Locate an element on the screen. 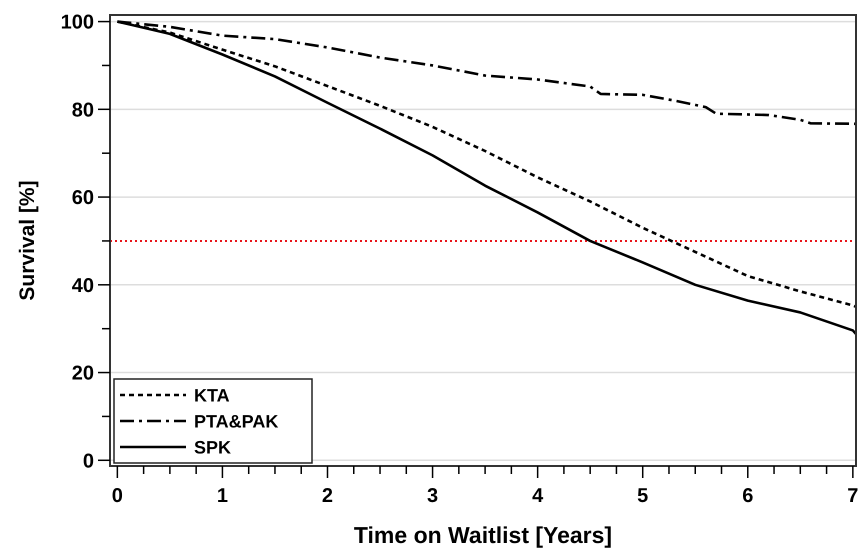  x-tick-label: 5 is located at coordinates (642, 496).